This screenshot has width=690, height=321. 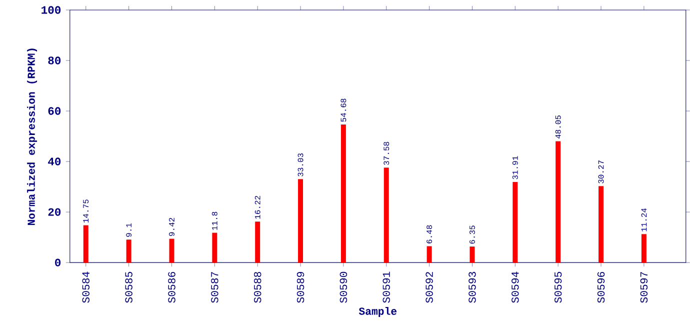 I want to click on x-tick-label: S0590, so click(x=344, y=287).